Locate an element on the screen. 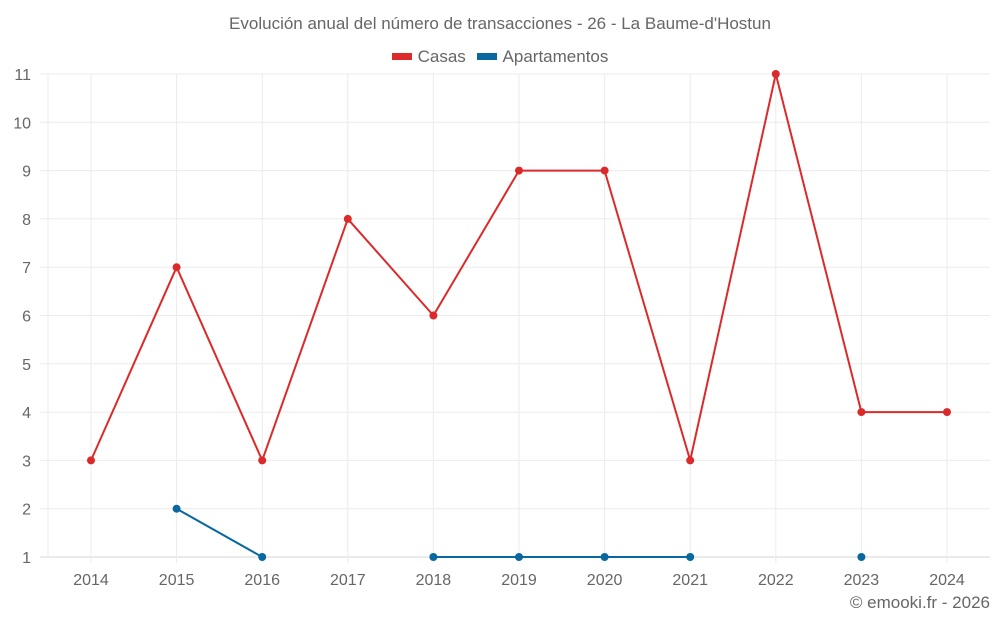 The height and width of the screenshot is (625, 1000). copyright-footer: © emooki.fr - 2026 is located at coordinates (919, 602).